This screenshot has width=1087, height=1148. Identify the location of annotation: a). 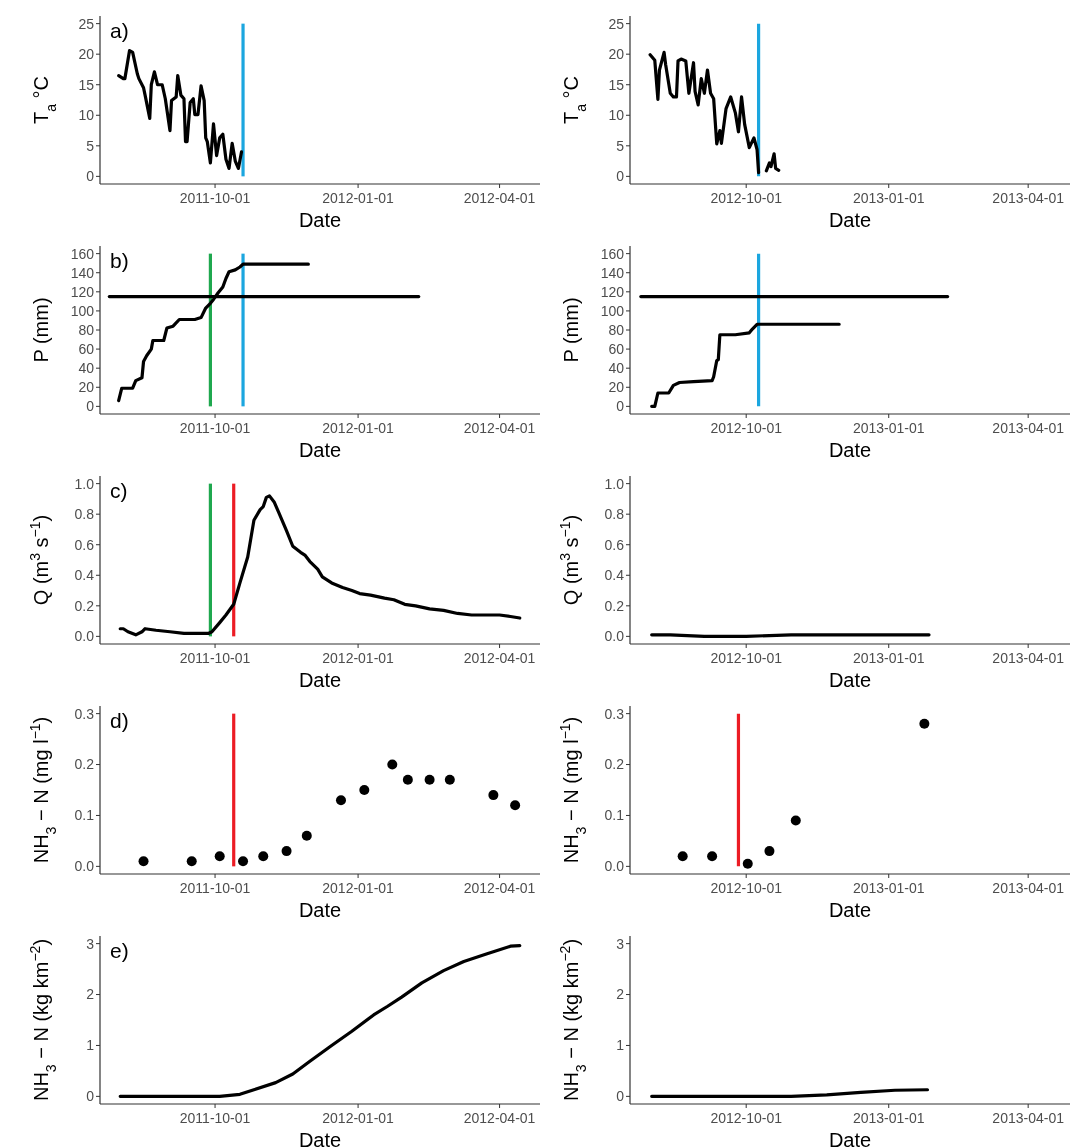
(119, 30).